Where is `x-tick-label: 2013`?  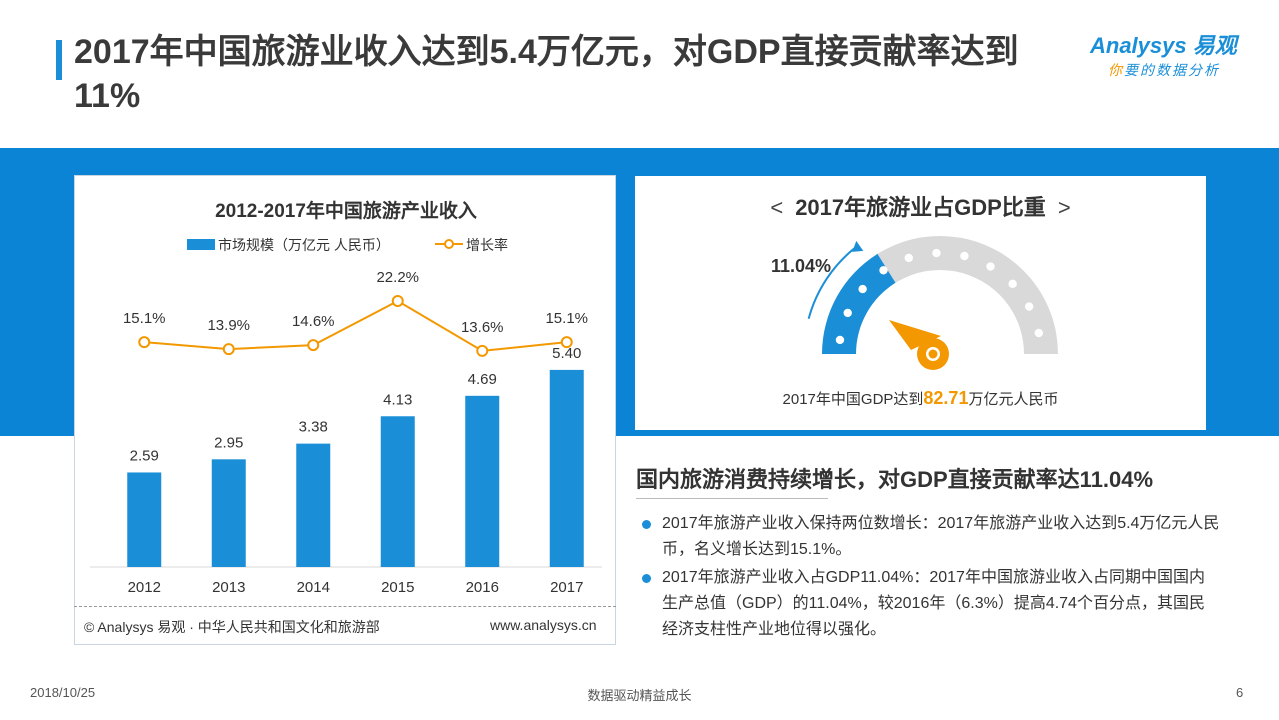
x-tick-label: 2013 is located at coordinates (228, 587).